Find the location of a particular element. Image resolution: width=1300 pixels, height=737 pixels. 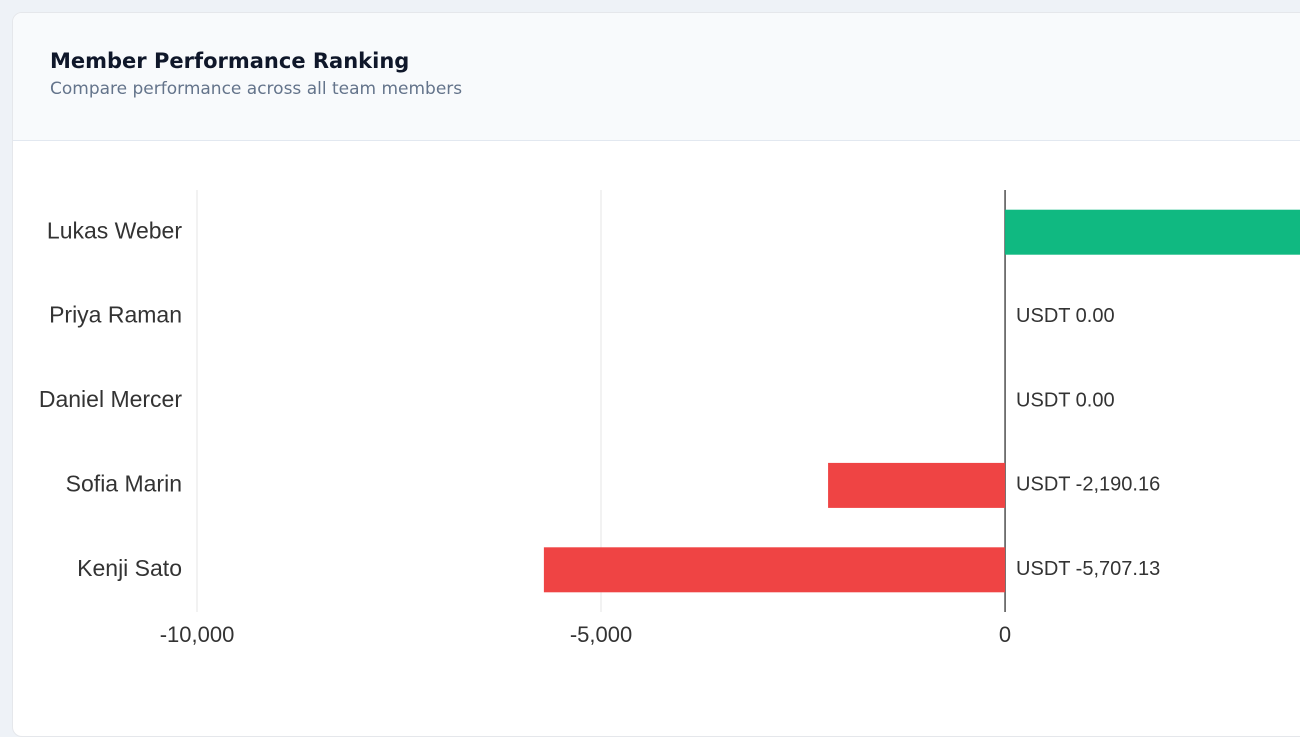

x-tick-label: 0 is located at coordinates (1005, 634).